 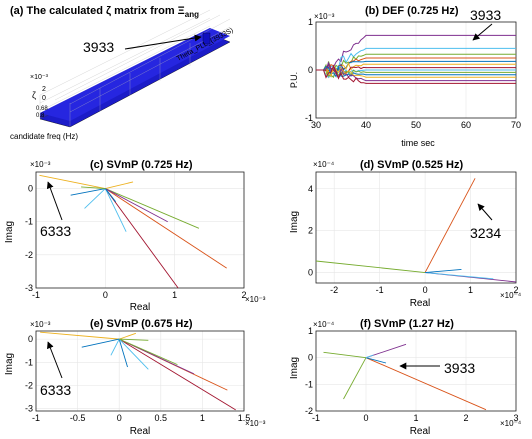 I want to click on panel-b-title: (b) DEF (0.725 Hz), so click(x=412, y=11).